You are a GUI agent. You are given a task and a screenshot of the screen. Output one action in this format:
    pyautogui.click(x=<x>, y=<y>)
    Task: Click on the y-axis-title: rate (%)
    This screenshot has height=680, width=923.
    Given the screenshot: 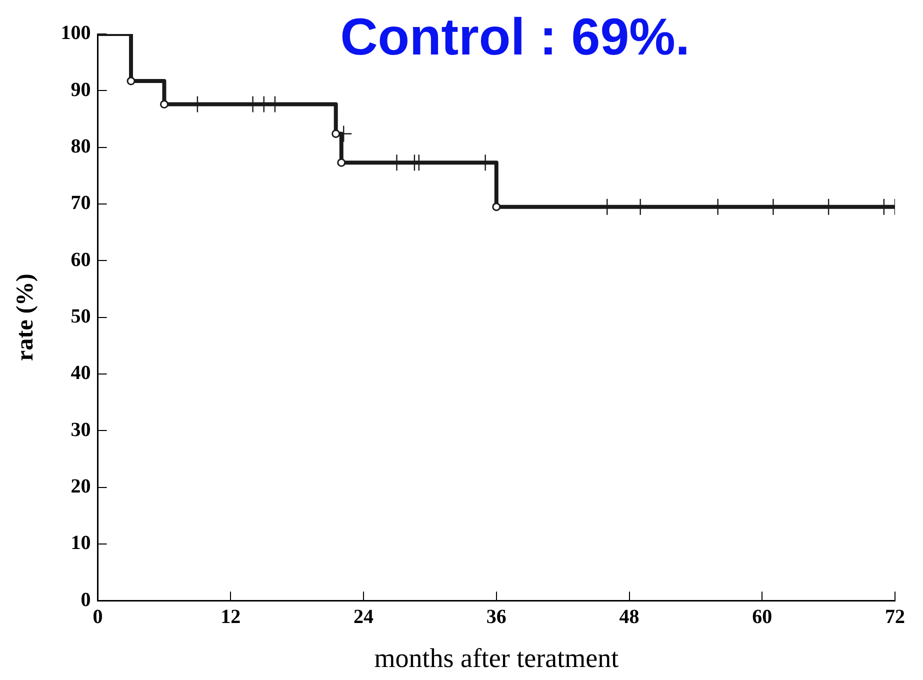 What is the action you would take?
    pyautogui.click(x=25, y=317)
    